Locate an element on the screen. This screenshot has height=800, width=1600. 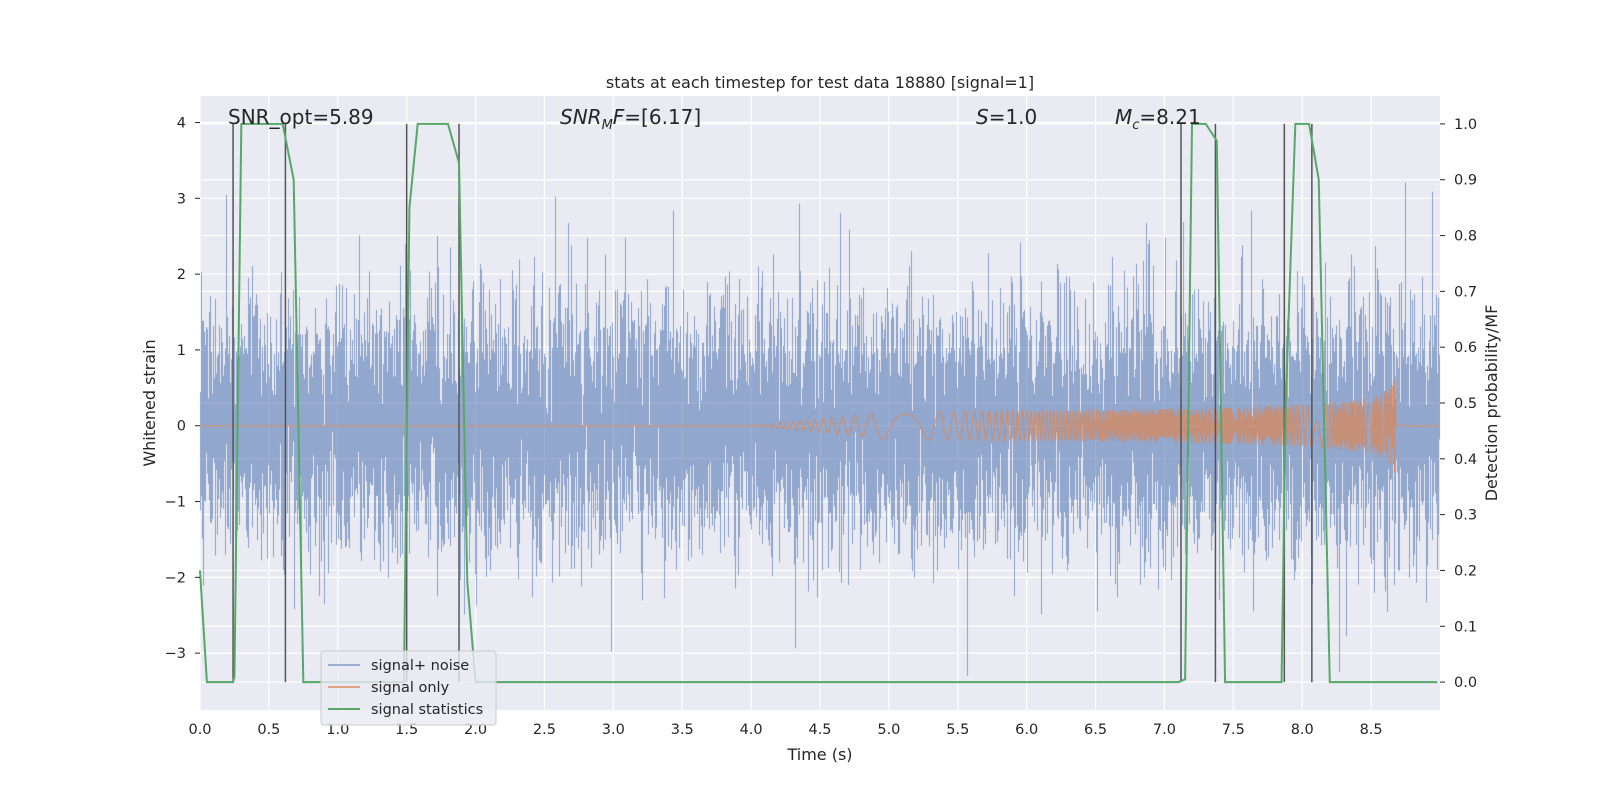
x-tick-label: 4.0 is located at coordinates (751, 730).